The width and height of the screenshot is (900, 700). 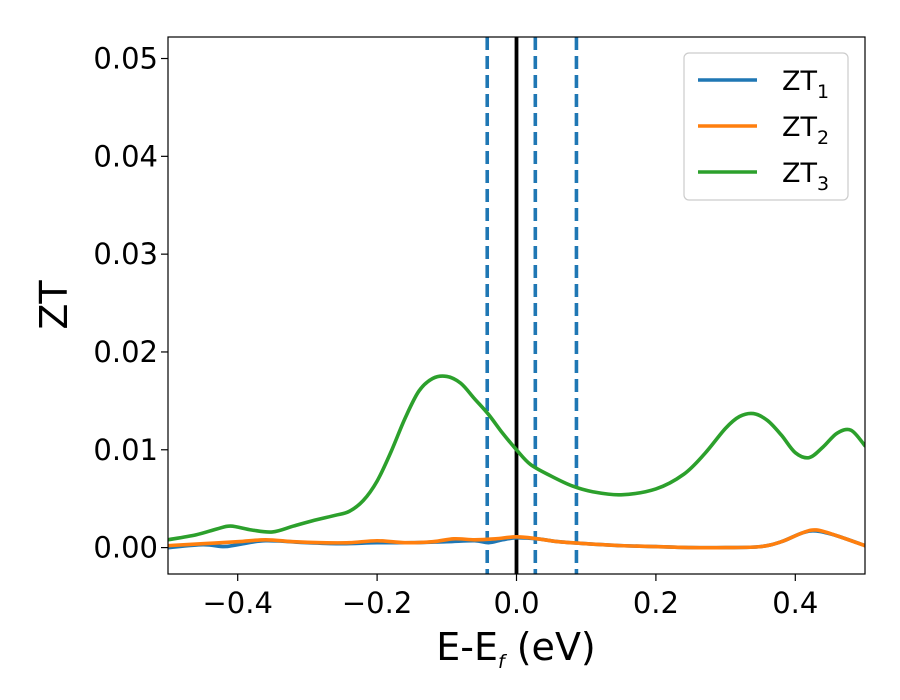 What do you see at coordinates (763, 84) in the screenshot?
I see `legend-item-zt1: ZT1` at bounding box center [763, 84].